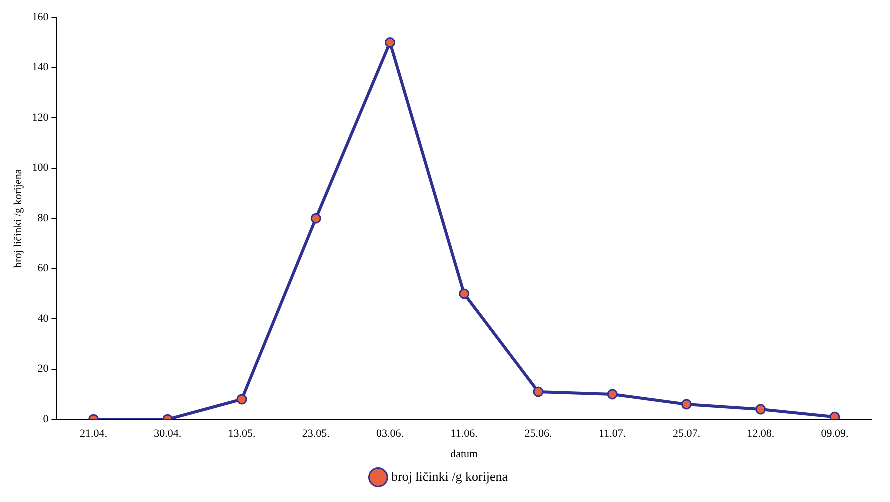 The height and width of the screenshot is (502, 890). I want to click on x-tick-label: 12.08., so click(761, 434).